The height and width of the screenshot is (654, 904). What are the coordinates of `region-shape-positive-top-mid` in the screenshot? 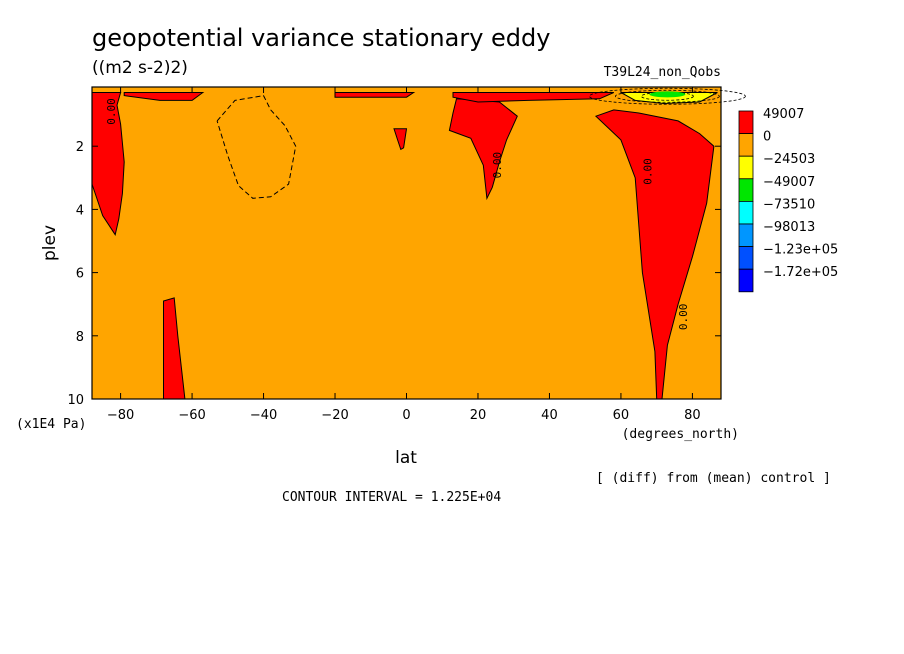 It's located at (375, 95).